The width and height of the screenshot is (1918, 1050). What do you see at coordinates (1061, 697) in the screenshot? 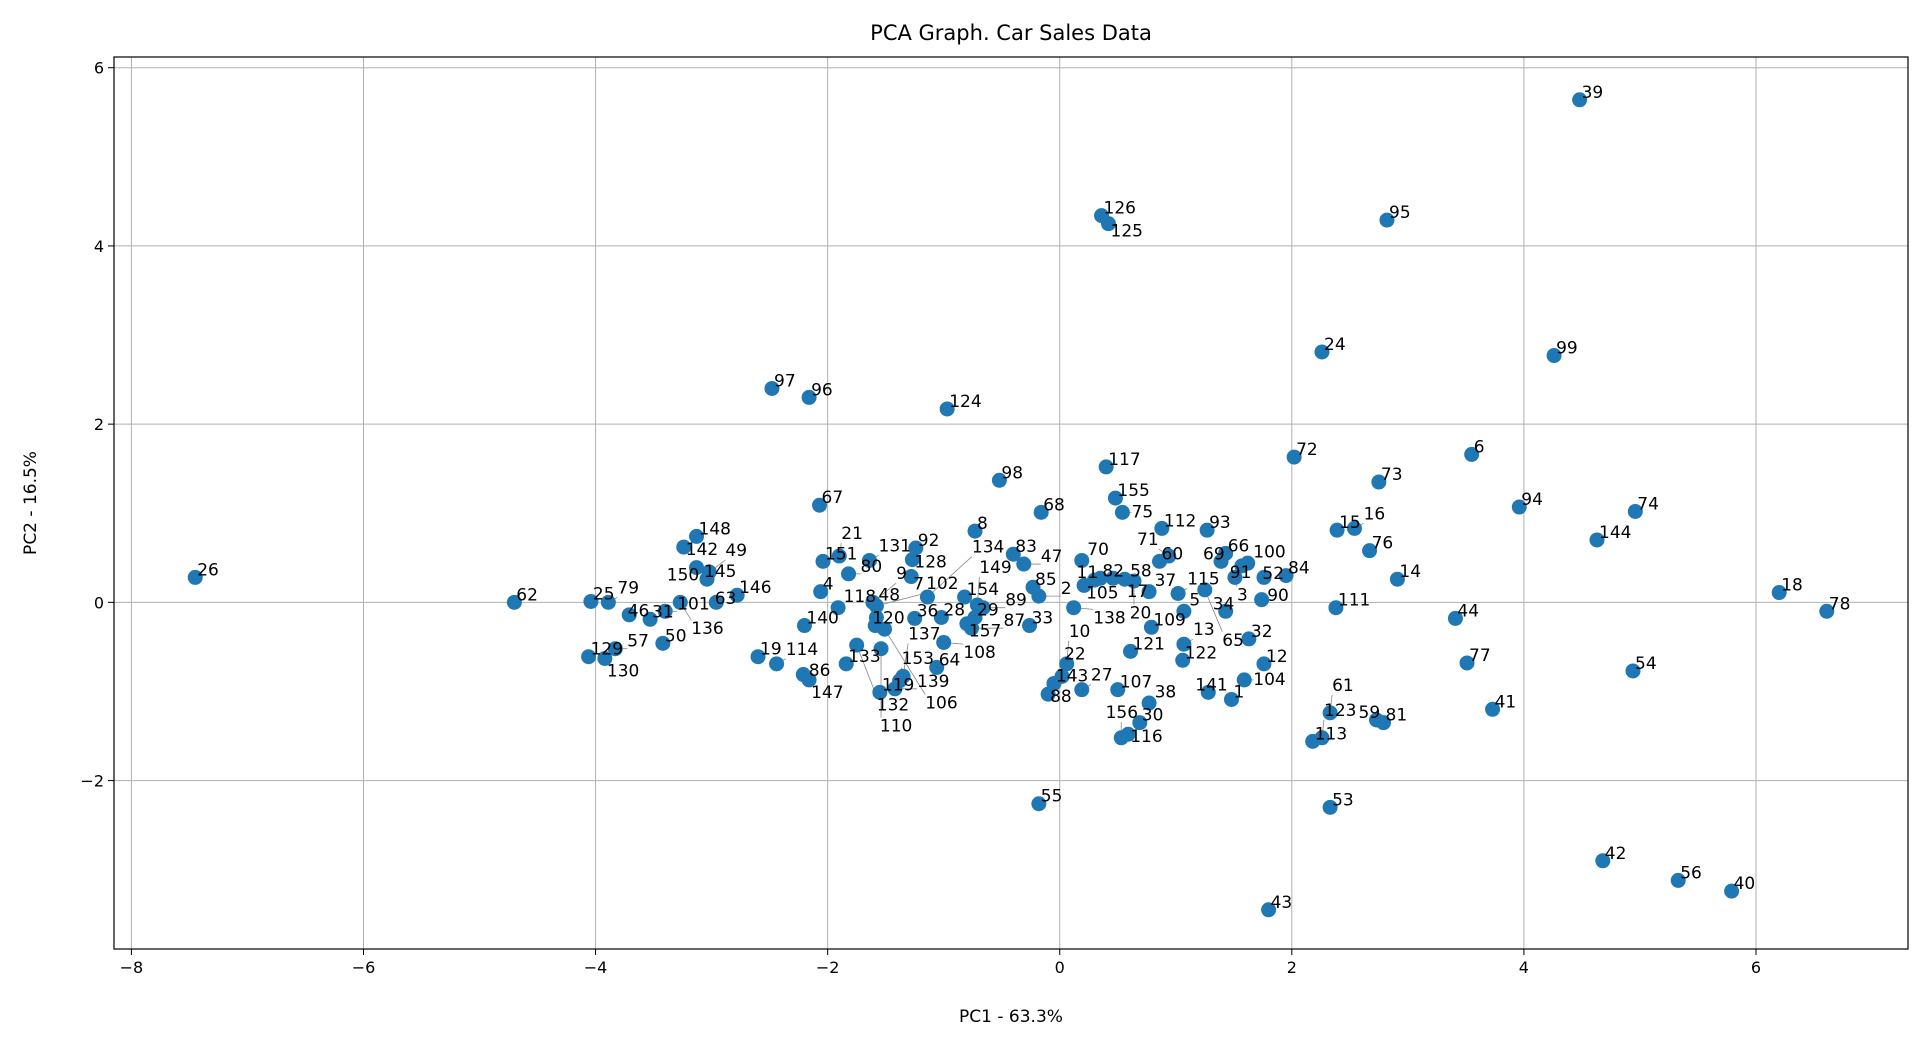
I see `data-label: 88` at bounding box center [1061, 697].